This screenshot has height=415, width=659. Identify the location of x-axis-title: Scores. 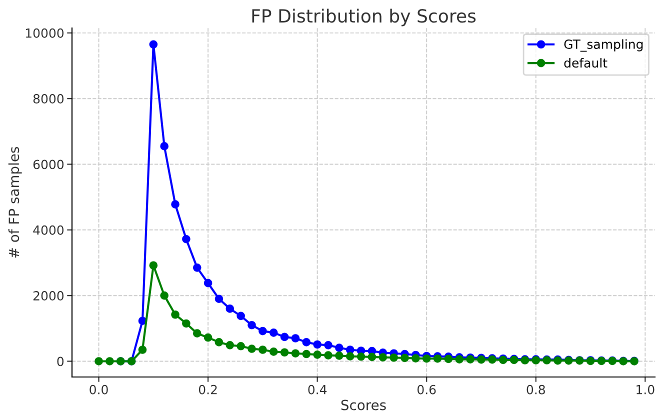
(363, 405).